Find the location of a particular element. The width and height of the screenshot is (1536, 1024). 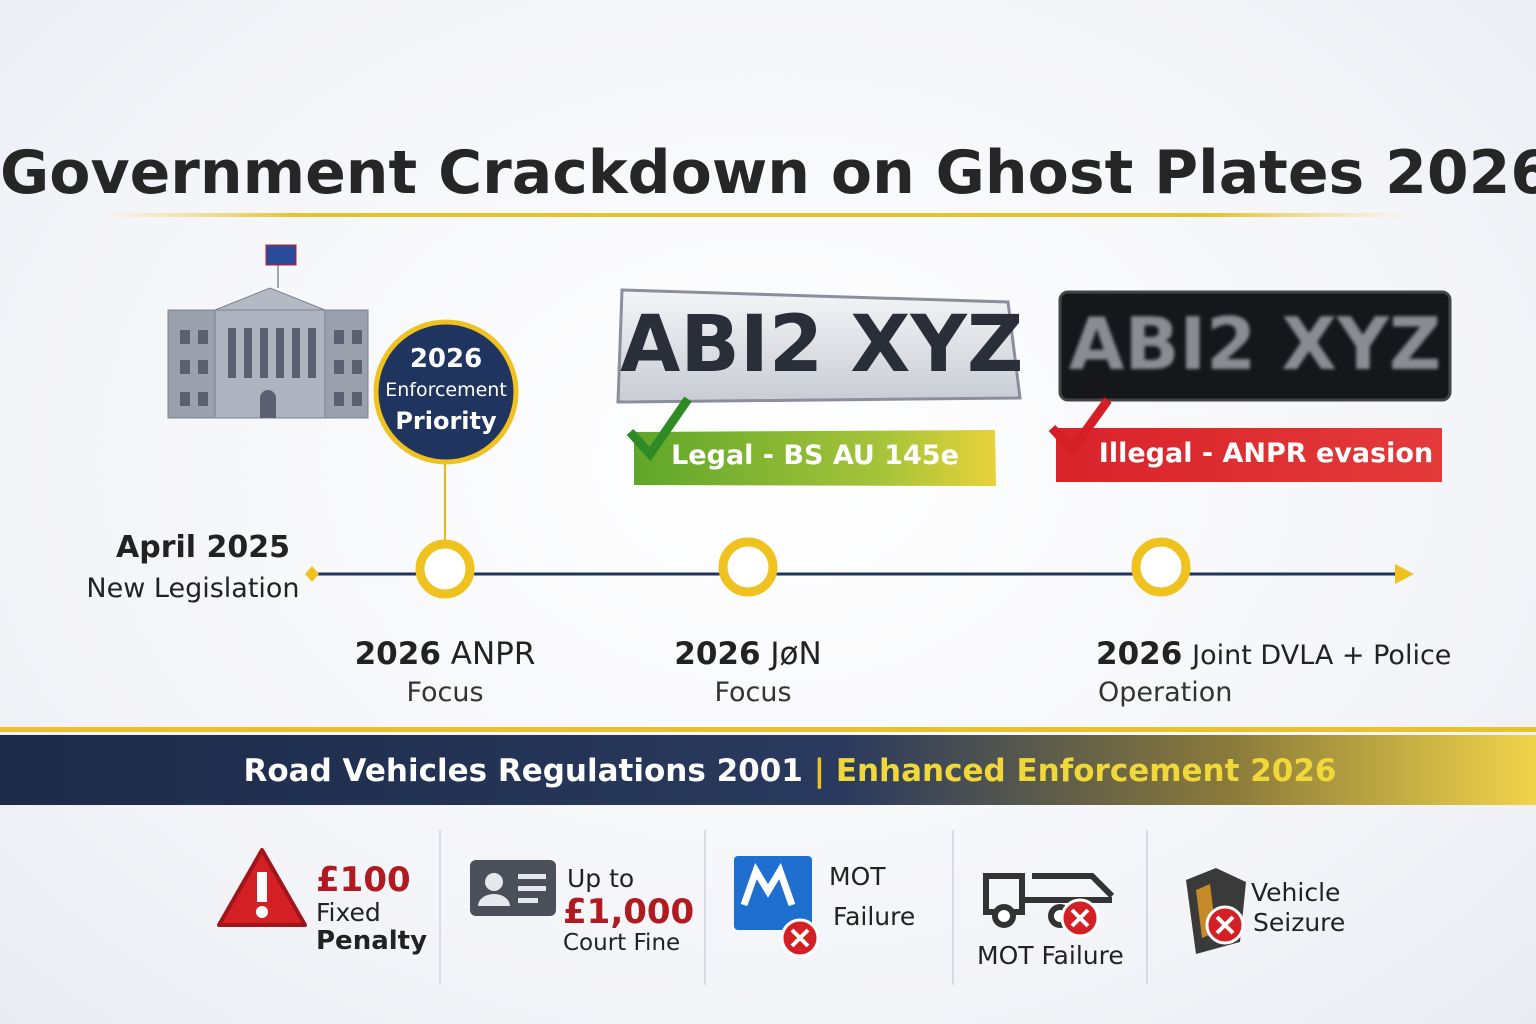

banner-rule is located at coordinates (768, 729).